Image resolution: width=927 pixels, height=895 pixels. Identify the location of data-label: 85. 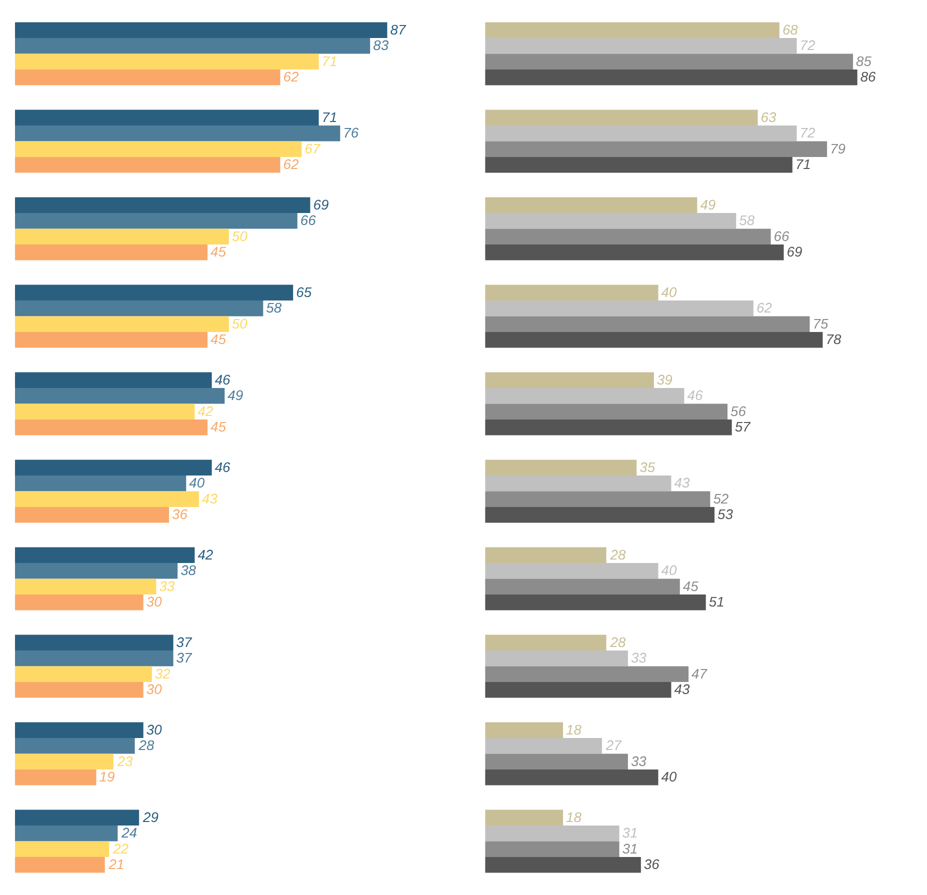
(864, 60).